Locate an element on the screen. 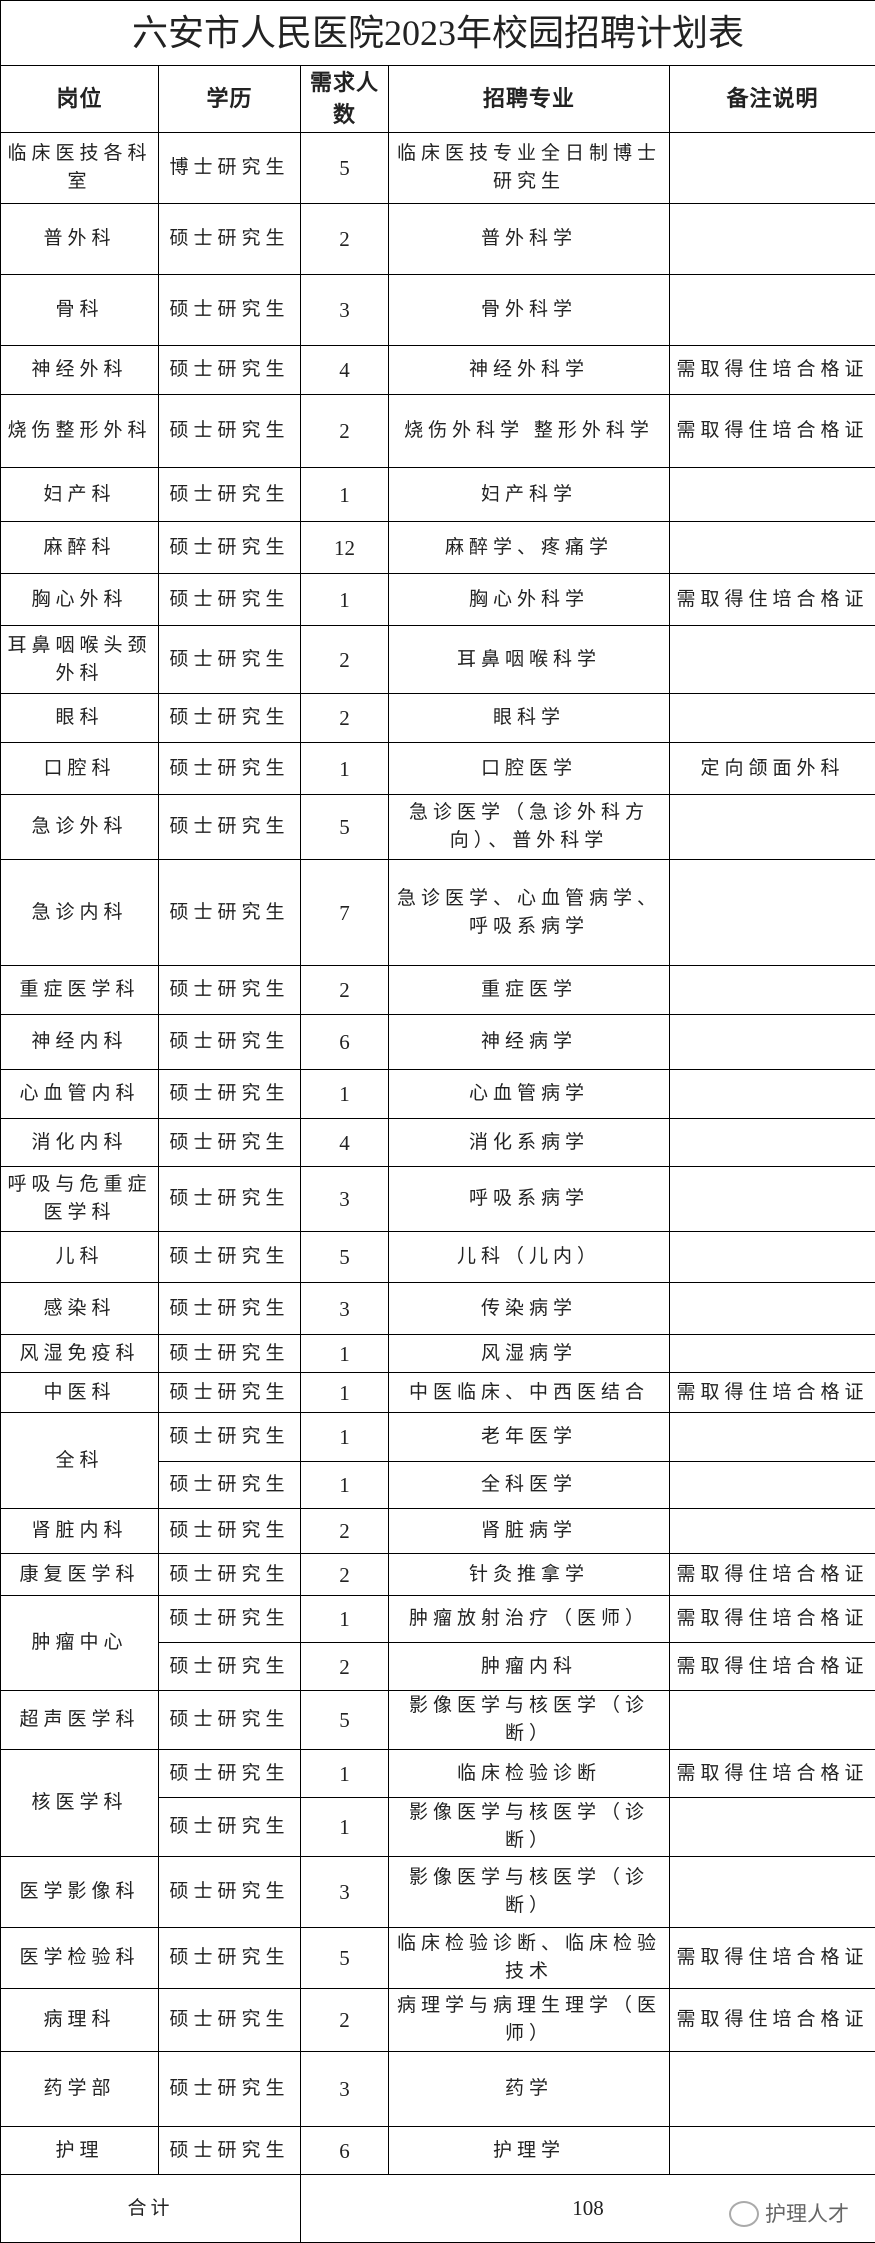 Image resolution: width=875 pixels, height=2243 pixels. post-cell: 耳鼻咽喉头颈外科 is located at coordinates (80, 660).